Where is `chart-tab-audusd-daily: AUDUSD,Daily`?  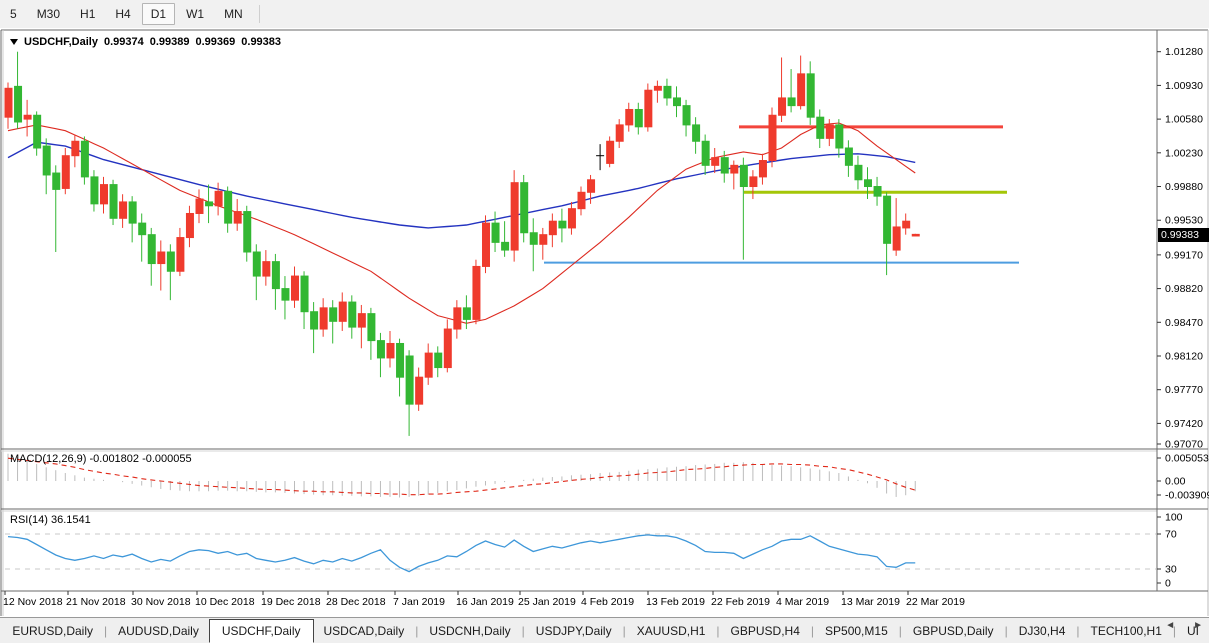 chart-tab-audusd-daily: AUDUSD,Daily is located at coordinates (158, 630).